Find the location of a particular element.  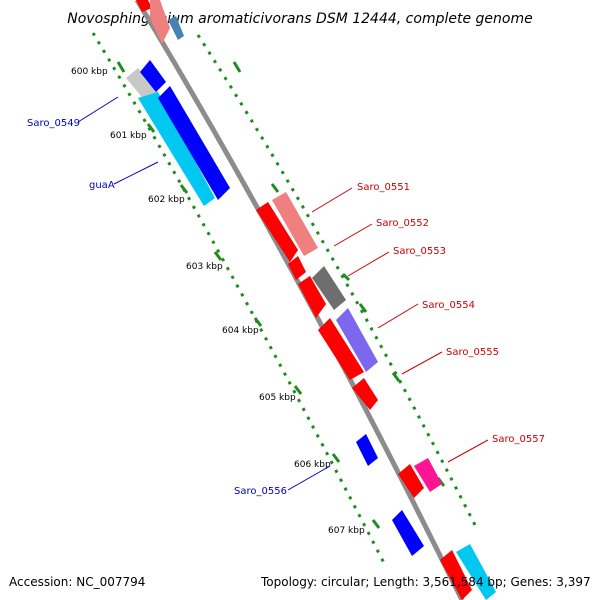

gene-label-saro-0551: Saro_0551 is located at coordinates (383, 187).